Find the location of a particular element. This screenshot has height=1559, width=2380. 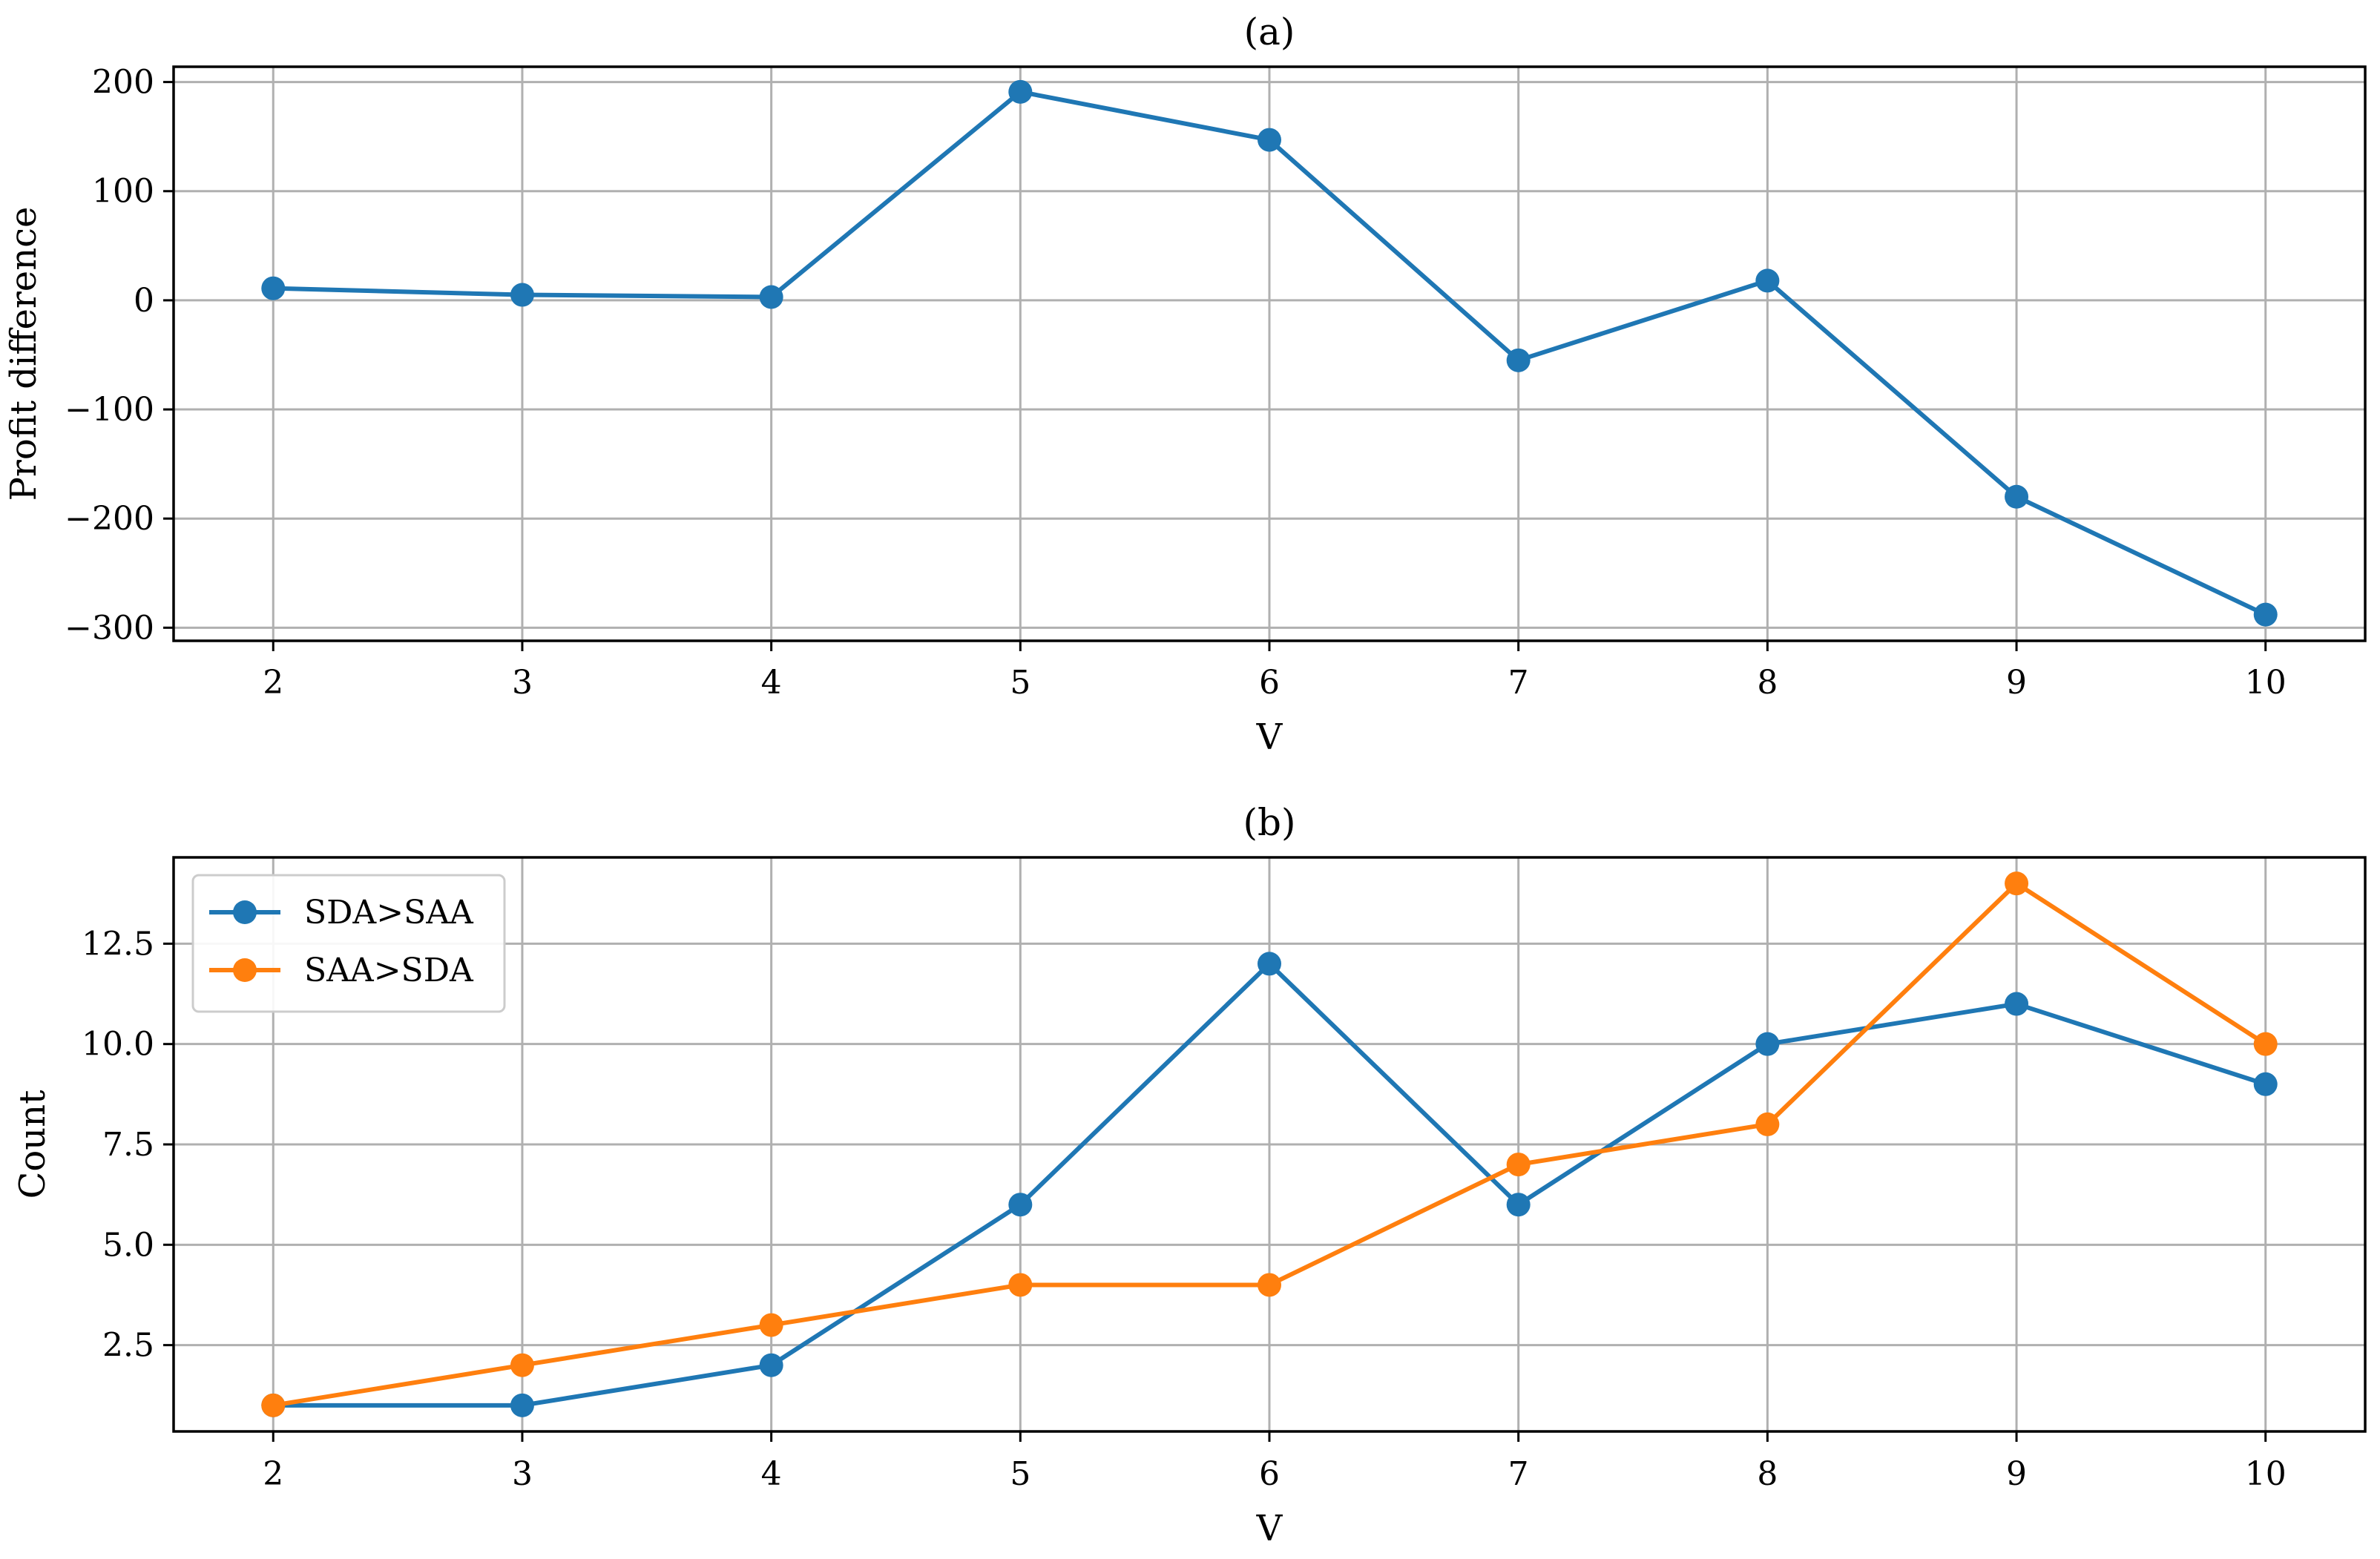

legend-label: SDA>SAA is located at coordinates (389, 913).